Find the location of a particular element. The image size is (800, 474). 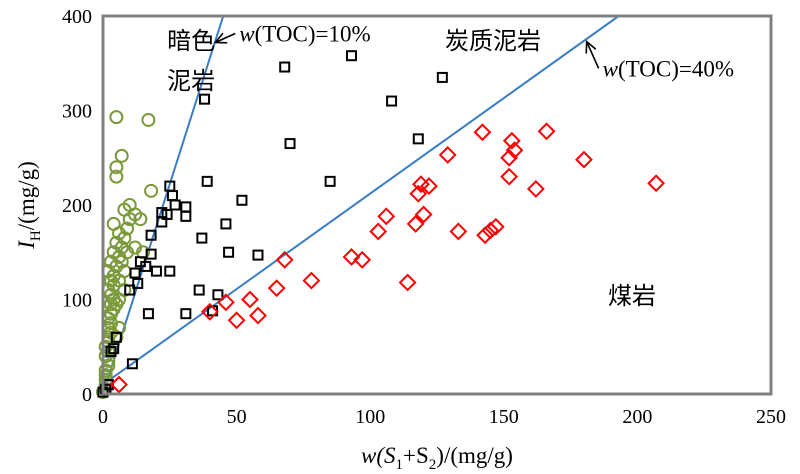

x-tick-label: 100 is located at coordinates (370, 417).